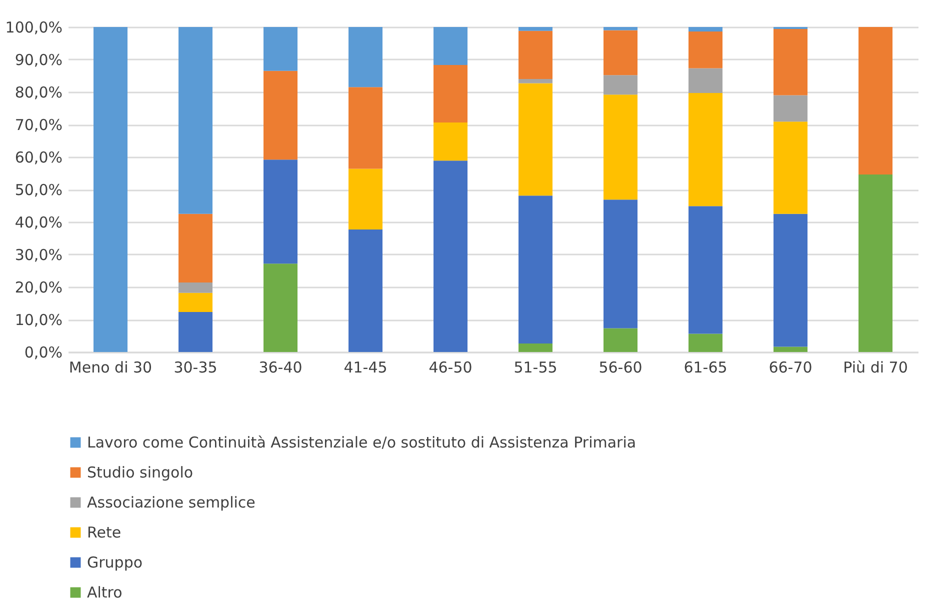  I want to click on x-tick-label: 51-55, so click(536, 367).